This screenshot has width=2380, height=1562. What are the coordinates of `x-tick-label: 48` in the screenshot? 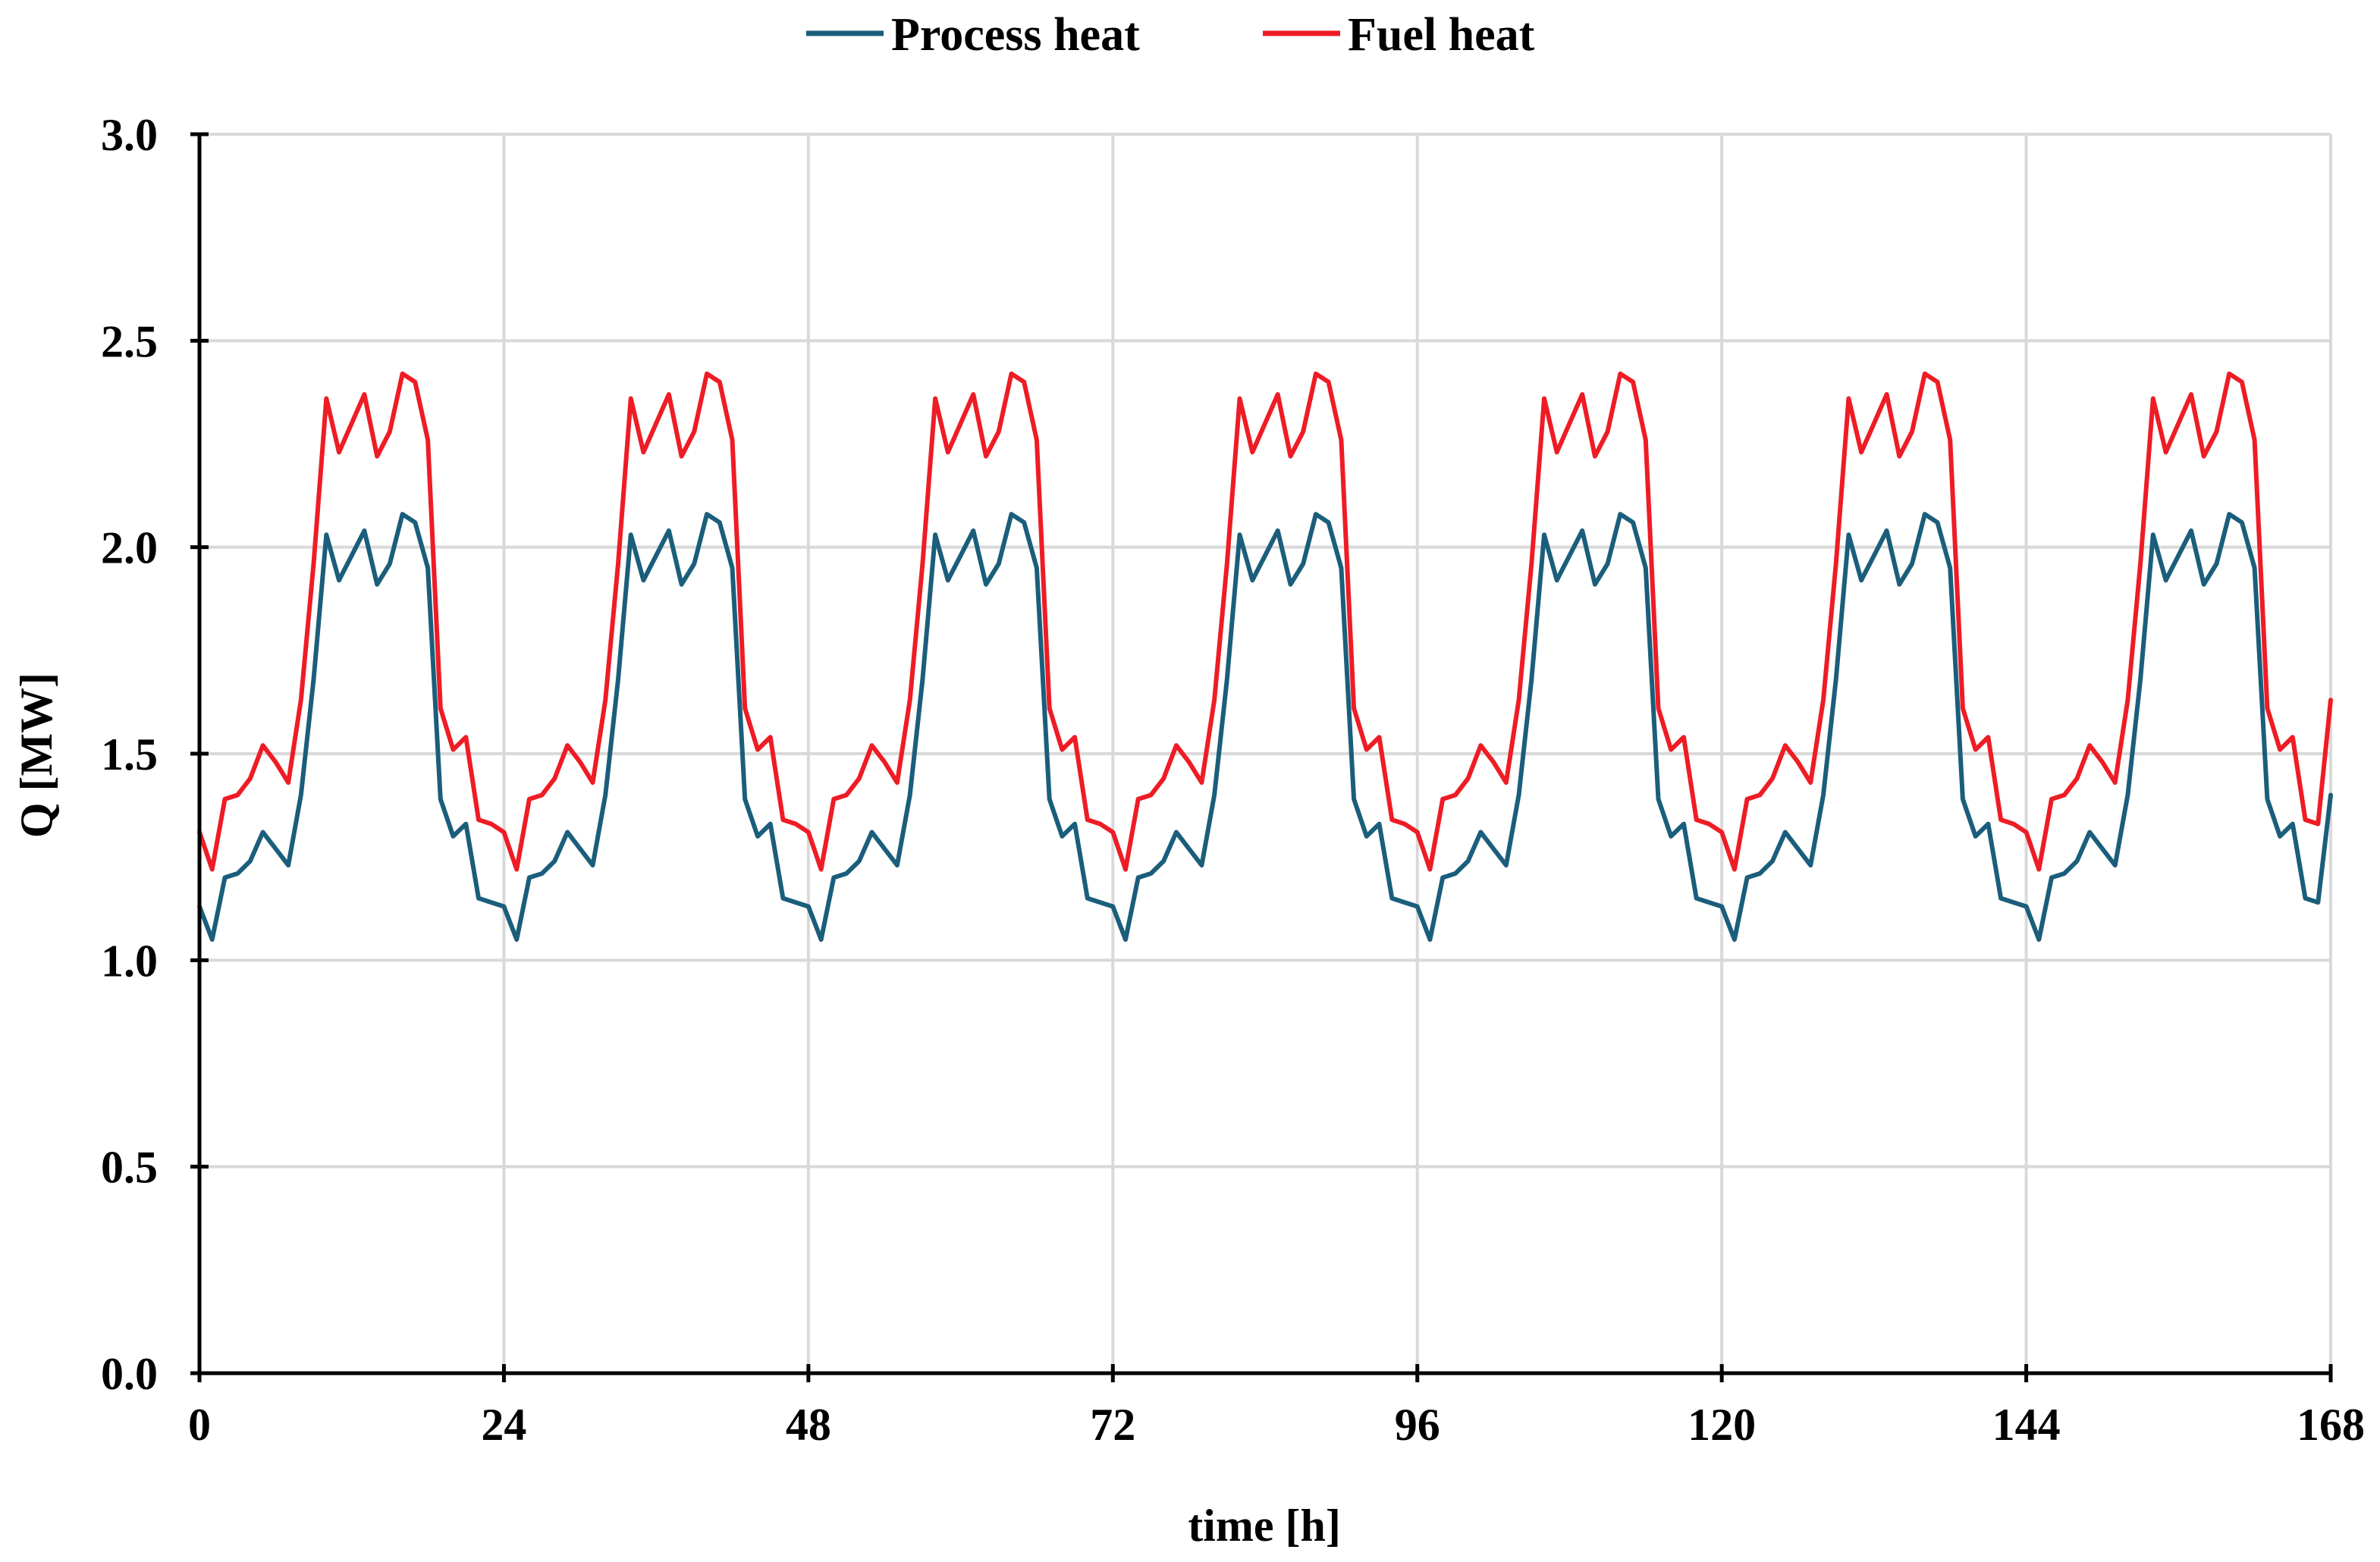 It's located at (808, 1425).